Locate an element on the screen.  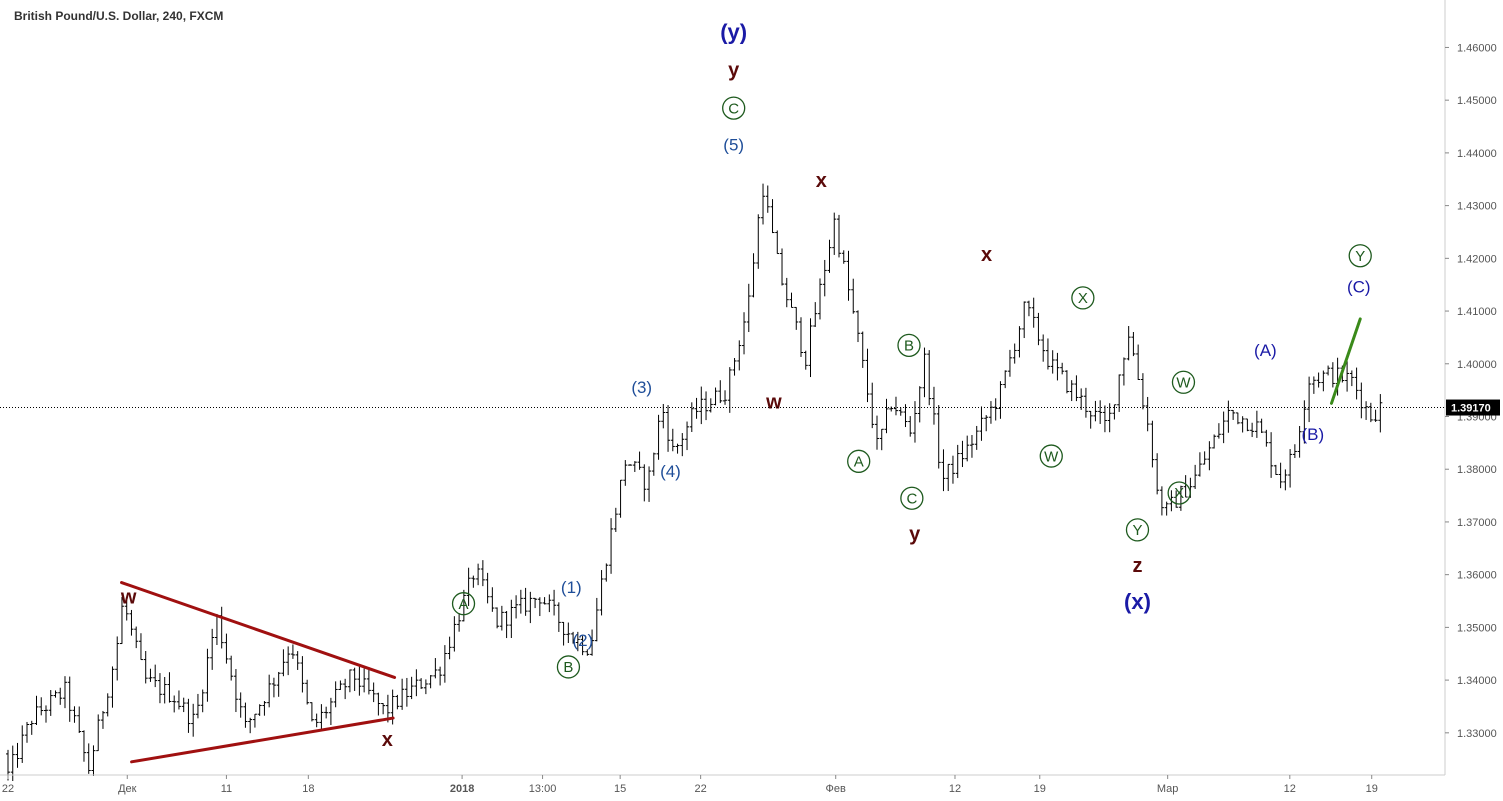
wave-label: (2) is located at coordinates (582, 640).